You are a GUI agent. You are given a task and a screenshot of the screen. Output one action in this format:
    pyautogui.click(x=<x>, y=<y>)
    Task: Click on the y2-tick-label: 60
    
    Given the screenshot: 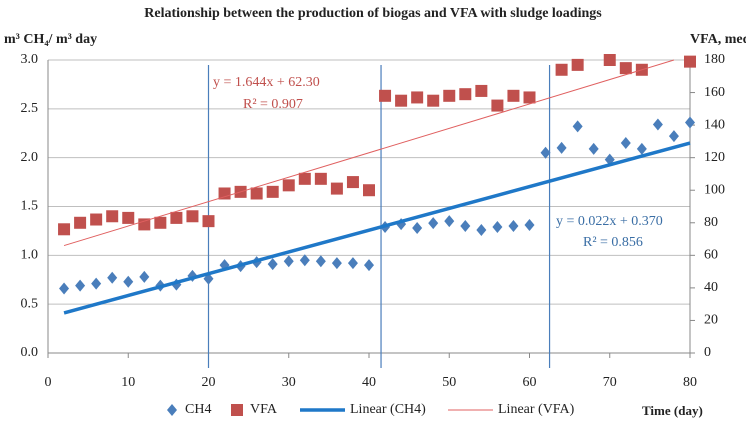 What is the action you would take?
    pyautogui.click(x=711, y=255)
    